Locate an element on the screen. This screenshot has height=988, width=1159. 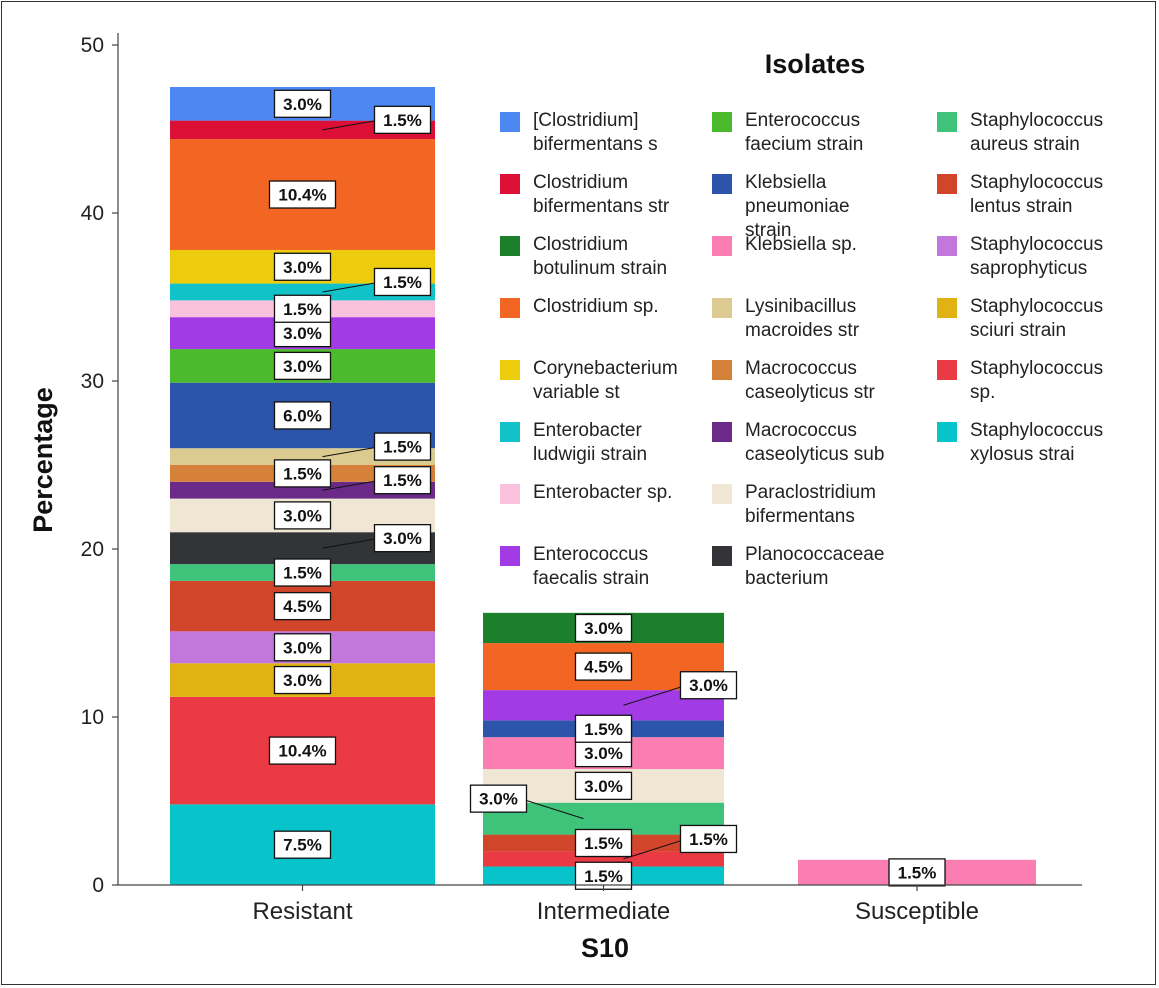
legend-label: Planococcaceae is located at coordinates (814, 554).